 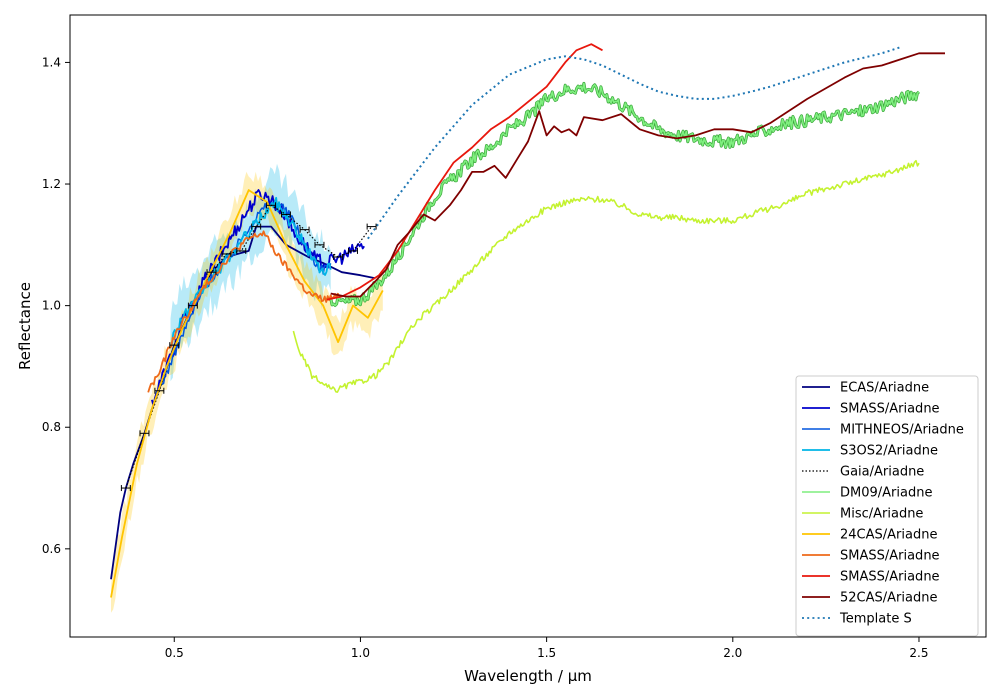 I want to click on x-tick-label: 2.5, so click(x=918, y=653).